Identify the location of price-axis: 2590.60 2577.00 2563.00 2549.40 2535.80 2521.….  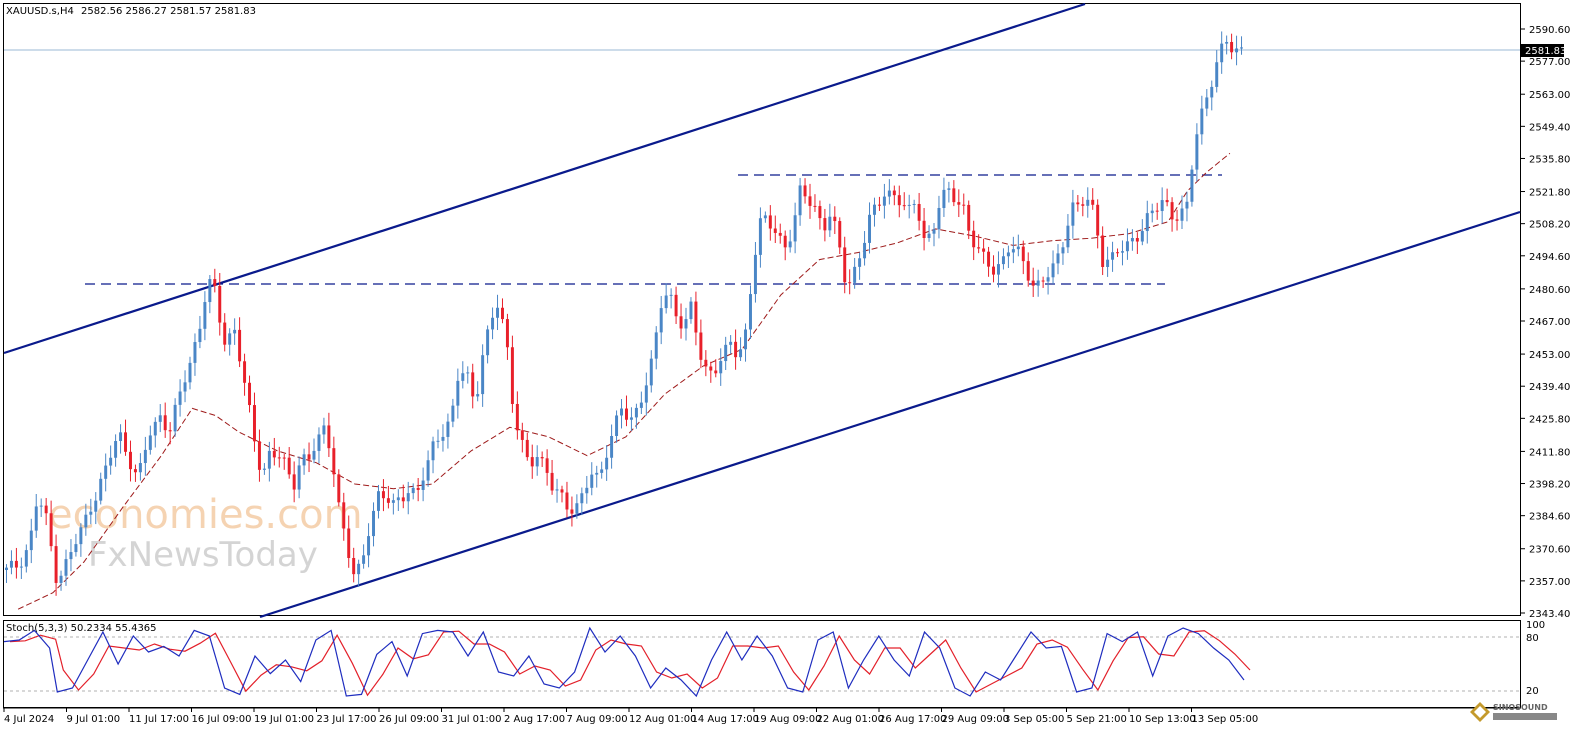
(1545, 322).